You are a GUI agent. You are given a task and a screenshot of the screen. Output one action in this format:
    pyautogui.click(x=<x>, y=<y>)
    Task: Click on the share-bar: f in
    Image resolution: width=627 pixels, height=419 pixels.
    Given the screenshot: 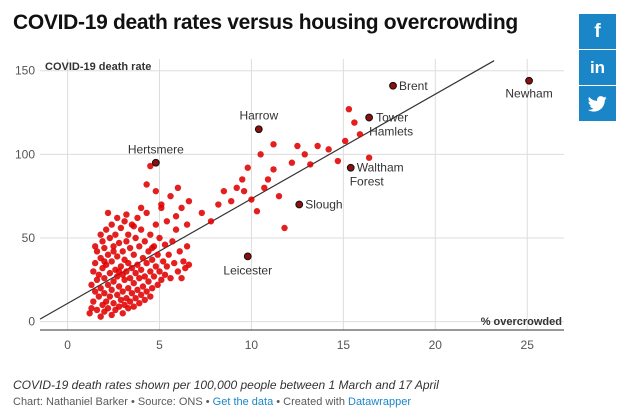 What is the action you would take?
    pyautogui.click(x=597, y=68)
    